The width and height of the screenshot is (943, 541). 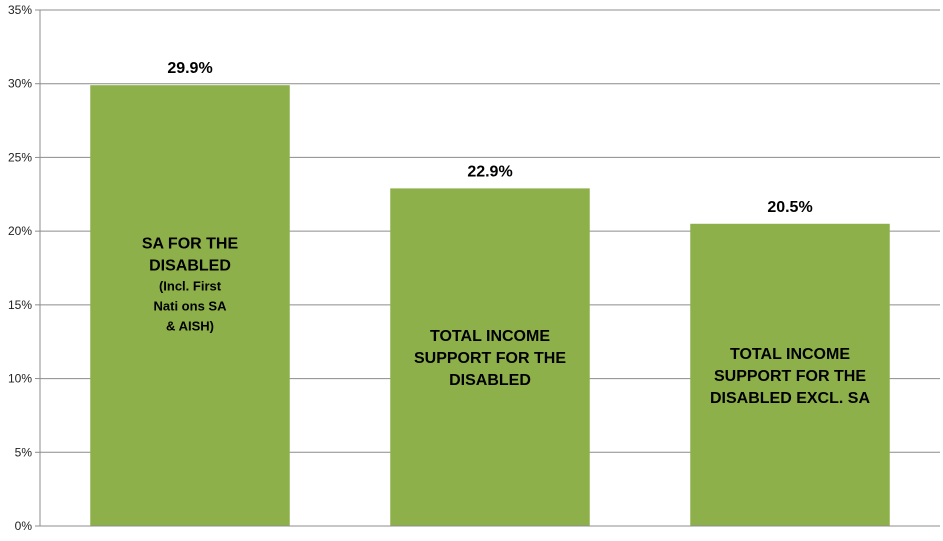 I want to click on y-tick-label: 35%, so click(x=20, y=10).